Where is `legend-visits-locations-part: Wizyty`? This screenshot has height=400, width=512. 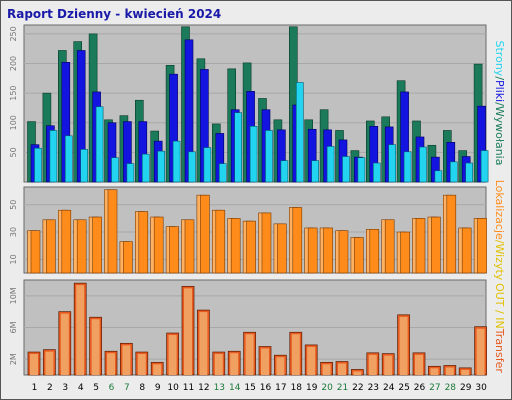 legend-visits-locations-part: Wizyty is located at coordinates (499, 262).